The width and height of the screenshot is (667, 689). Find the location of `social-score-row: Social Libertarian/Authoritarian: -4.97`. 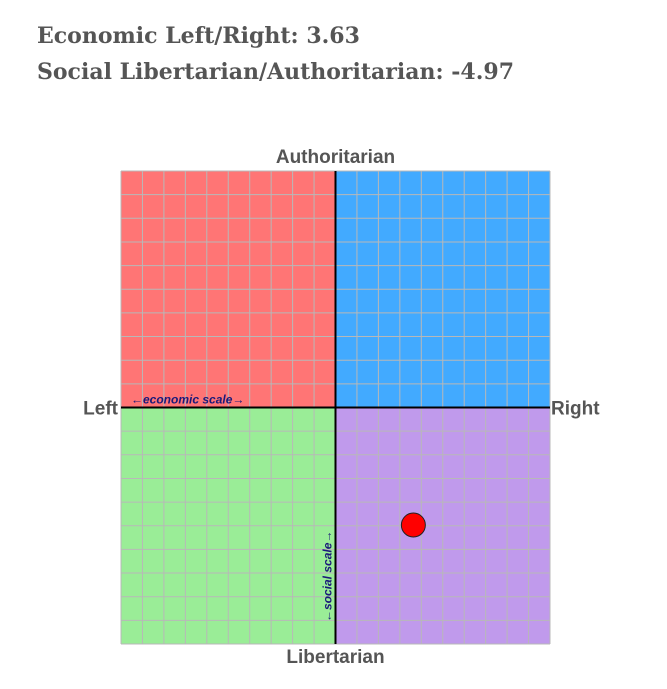

social-score-row: Social Libertarian/Authoritarian: -4.97 is located at coordinates (275, 72).